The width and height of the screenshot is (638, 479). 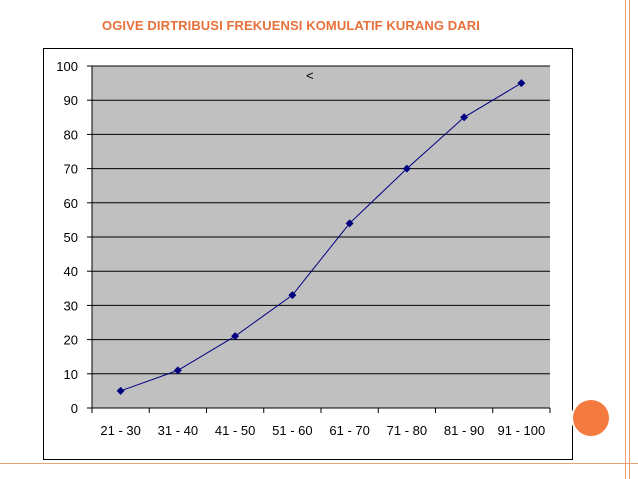 What do you see at coordinates (407, 430) in the screenshot?
I see `x-tick-label: 71 - 80` at bounding box center [407, 430].